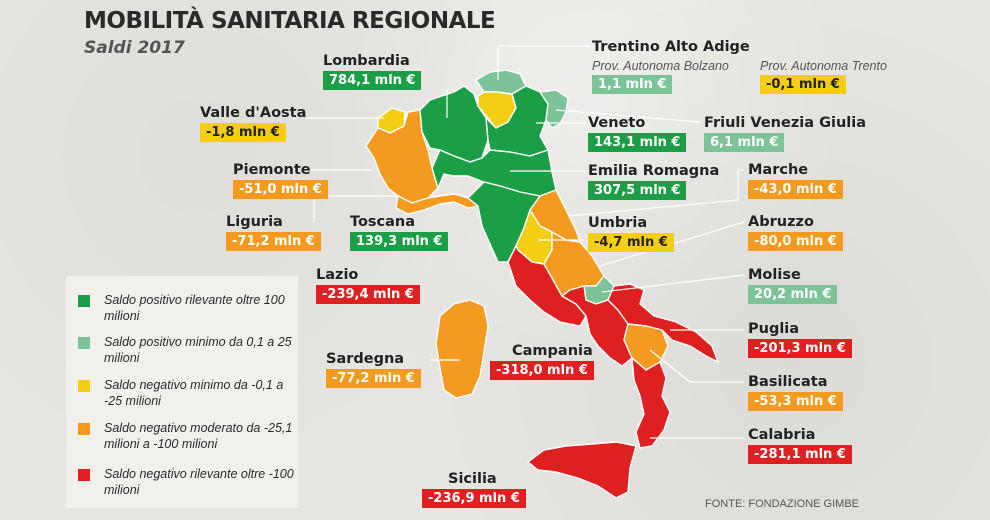 The height and width of the screenshot is (520, 990). I want to click on region-friuli, so click(554, 109).